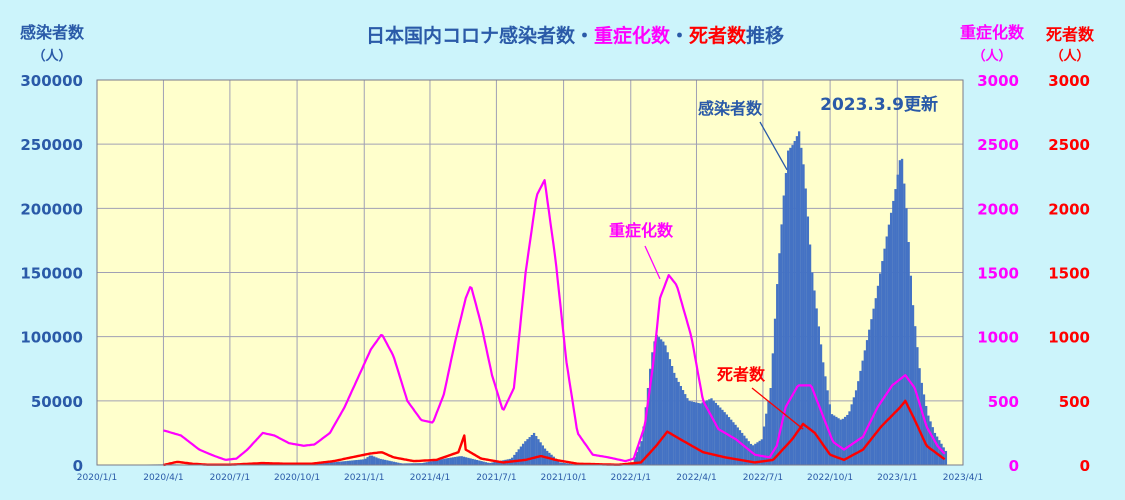  What do you see at coordinates (1003, 402) in the screenshot?
I see `right1-tick-label: 500` at bounding box center [1003, 402].